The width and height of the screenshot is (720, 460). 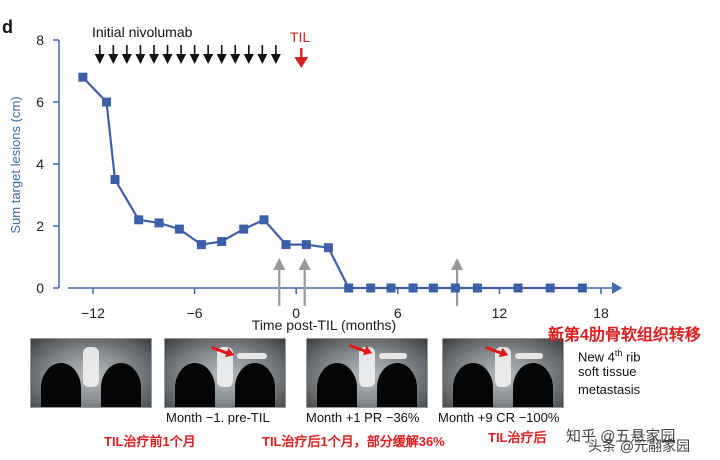 What do you see at coordinates (596, 357) in the screenshot?
I see `side-note-line-1-a: New 4` at bounding box center [596, 357].